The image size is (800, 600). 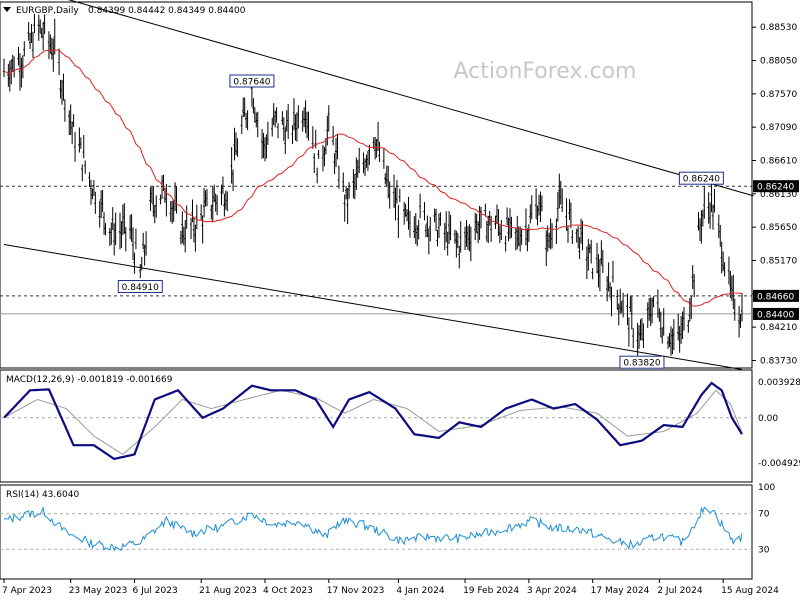 What do you see at coordinates (288, 591) in the screenshot?
I see `x-tick-label: 4 Oct 2023` at bounding box center [288, 591].